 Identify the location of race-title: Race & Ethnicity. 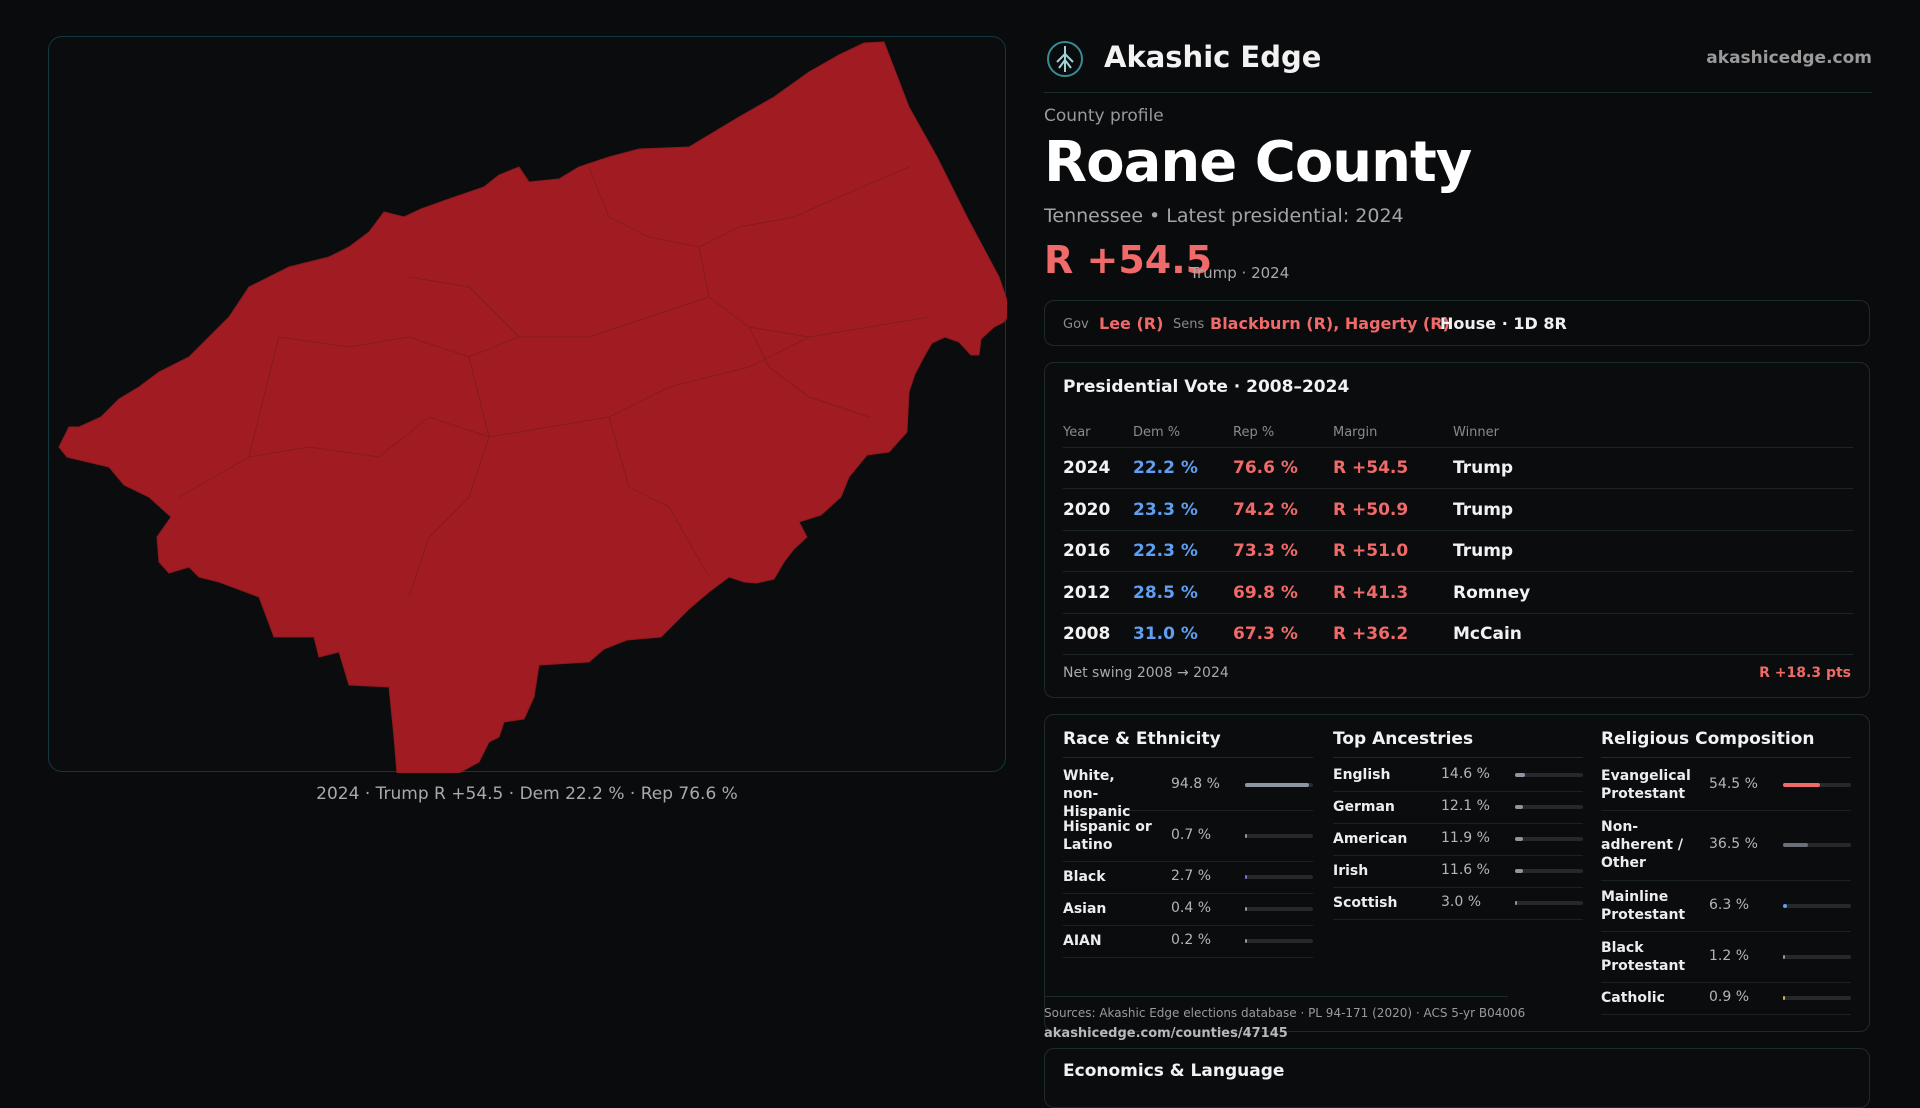
(1142, 739).